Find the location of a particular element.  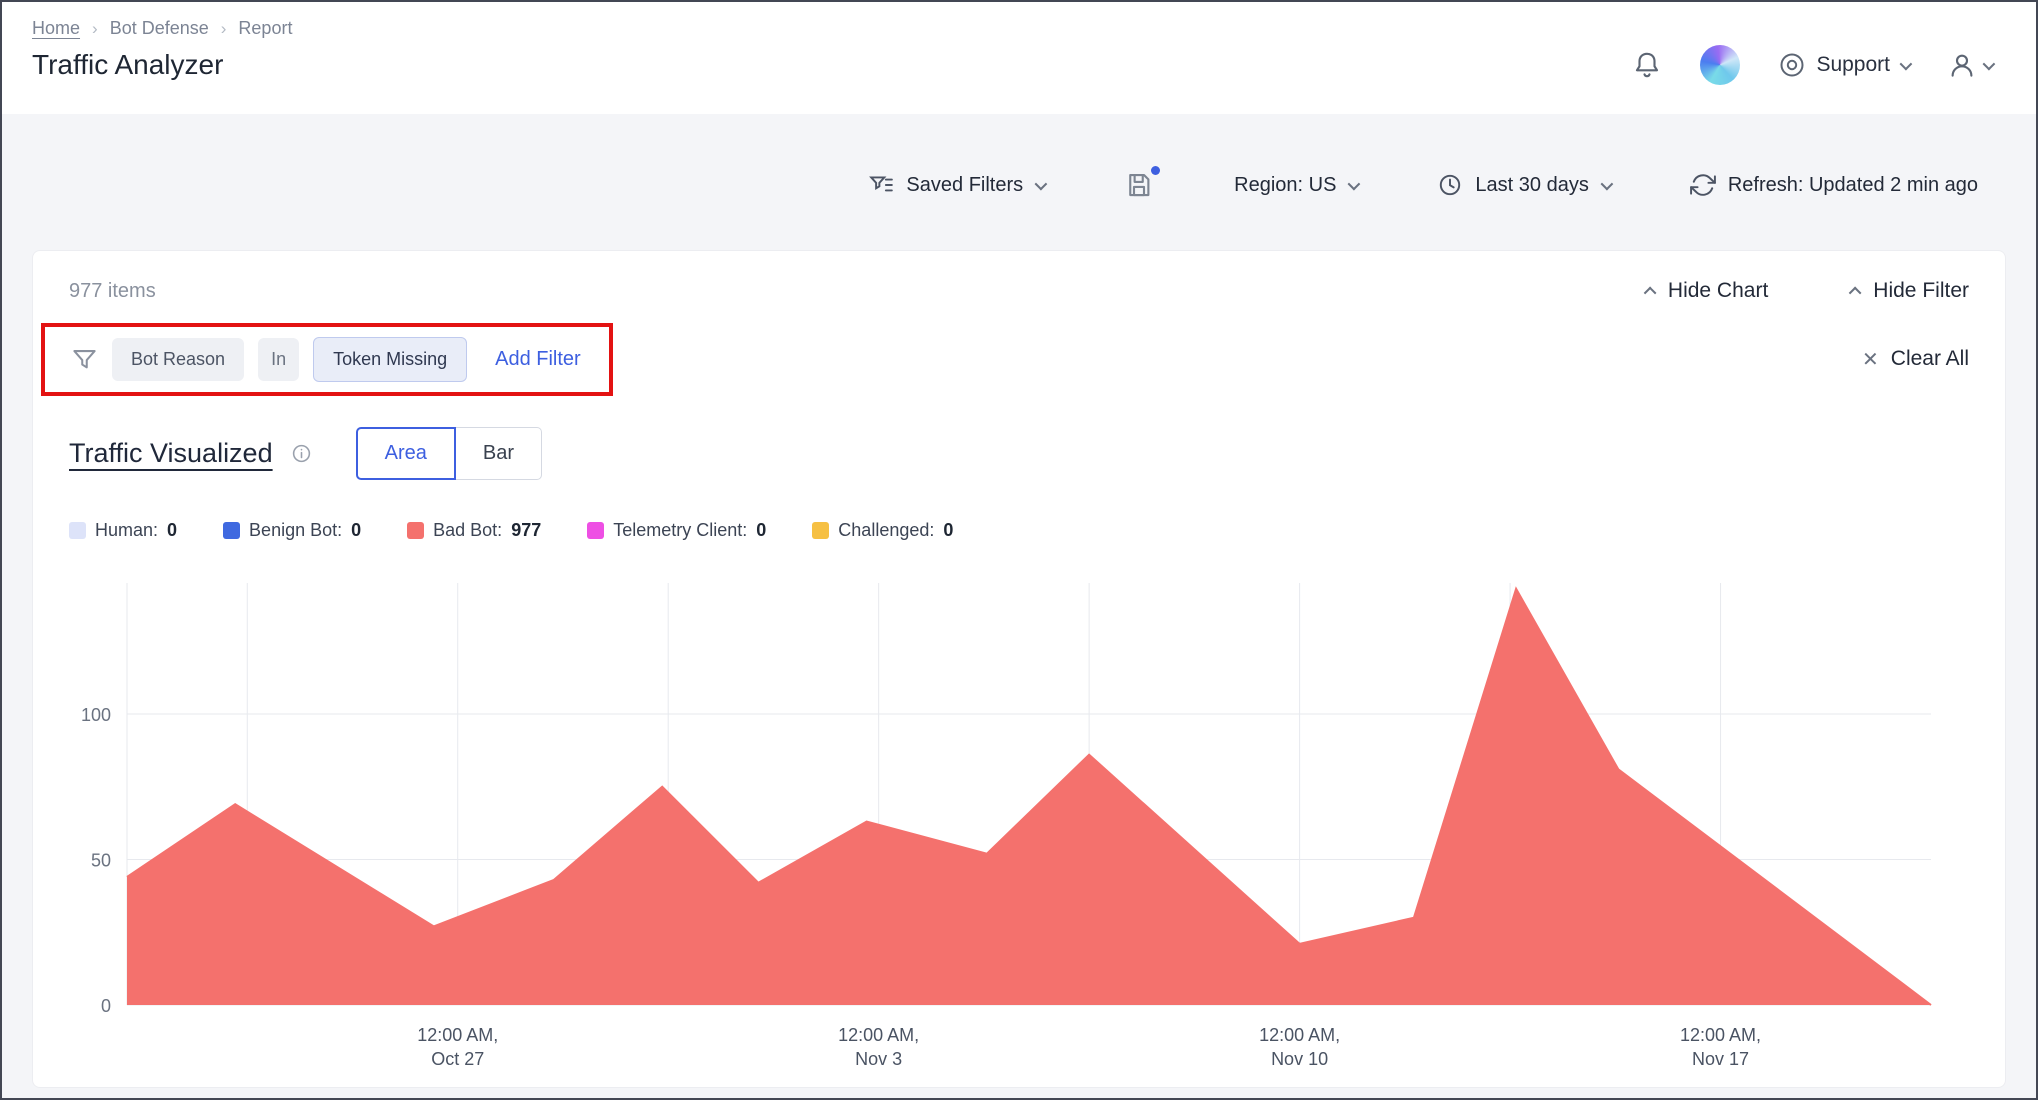

notification-bell-icon is located at coordinates (1647, 65).